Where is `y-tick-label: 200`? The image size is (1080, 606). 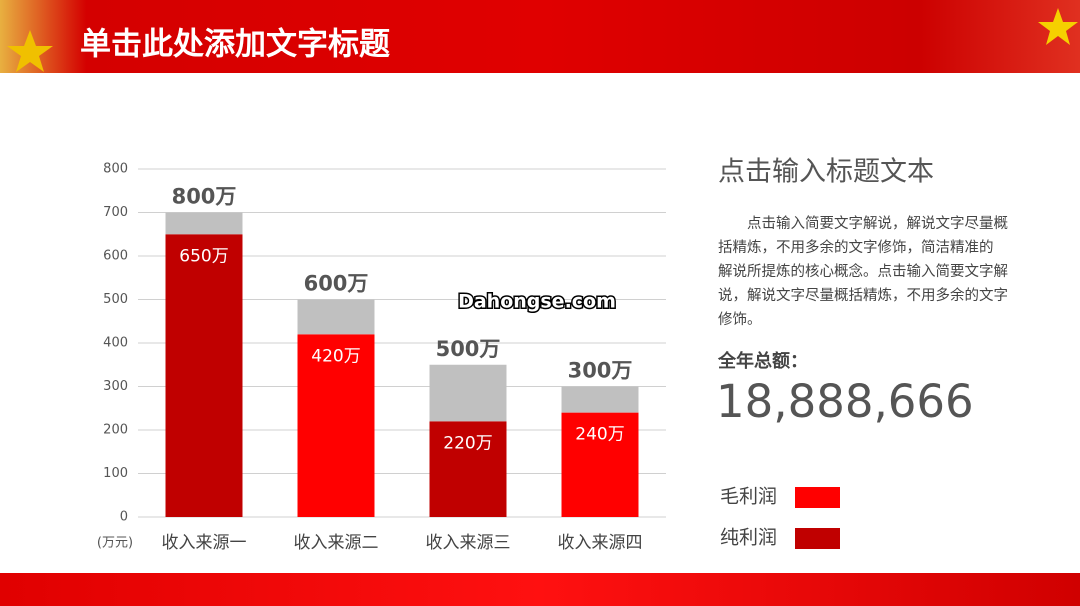
y-tick-label: 200 is located at coordinates (115, 430).